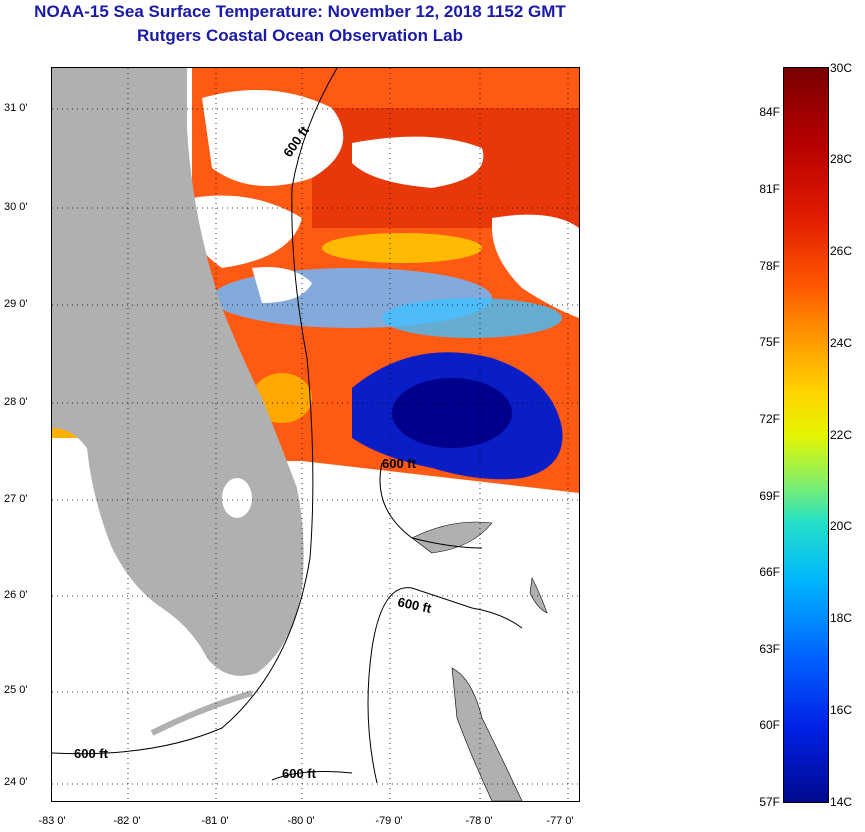 The width and height of the screenshot is (865, 832). Describe the element at coordinates (841, 802) in the screenshot. I see `colorbar-celsius-label: 14C` at that location.